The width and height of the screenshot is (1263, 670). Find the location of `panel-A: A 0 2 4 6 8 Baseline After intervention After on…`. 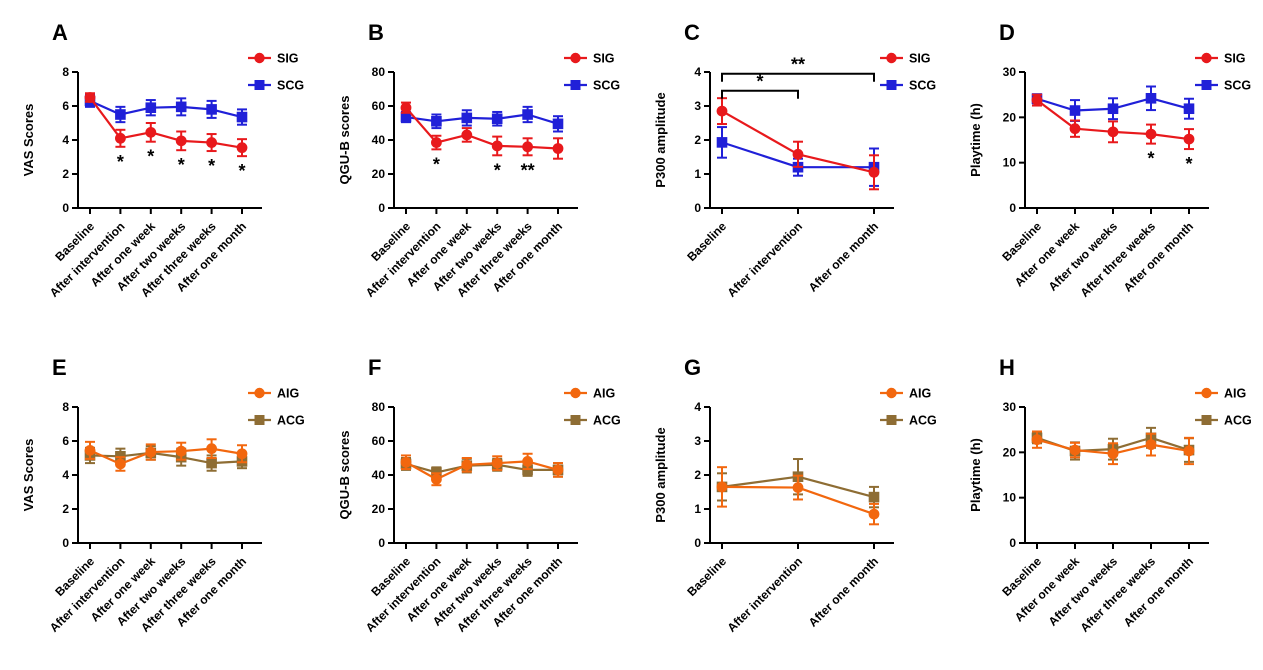

panel-A: A 0 2 4 6 8 Baseline After intervention After on… is located at coordinates (158, 167).